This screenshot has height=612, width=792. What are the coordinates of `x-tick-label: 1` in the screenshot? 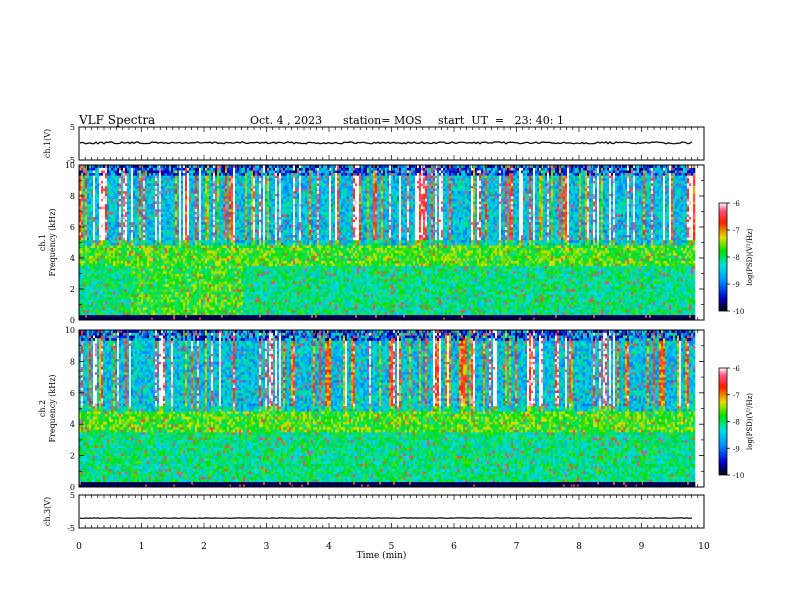 It's located at (142, 547).